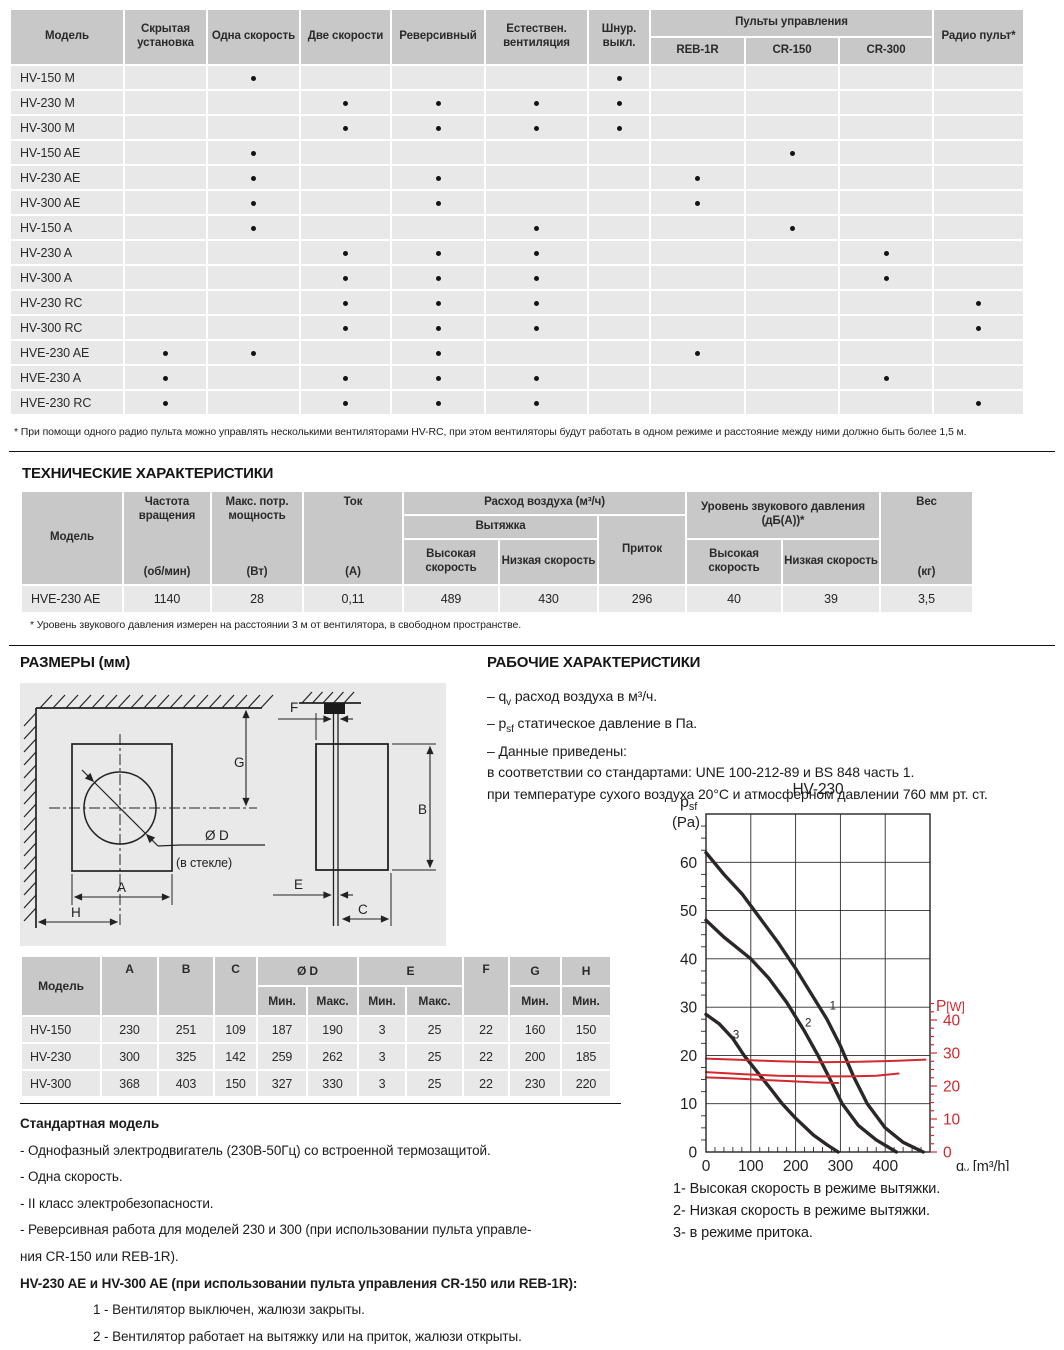  Describe the element at coordinates (548, 562) in the screenshot. I see `tech-header-exhaust-low: Низкая скорость` at that location.